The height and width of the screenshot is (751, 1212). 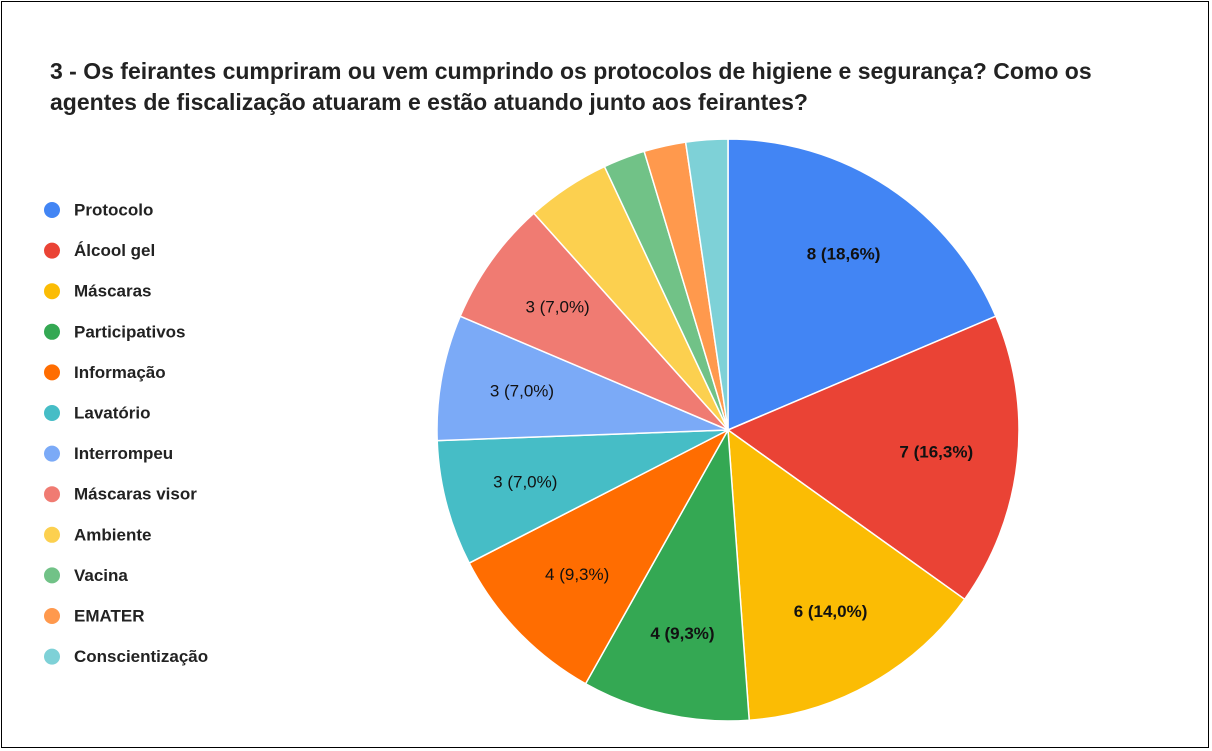 What do you see at coordinates (112, 412) in the screenshot?
I see `legend-label: Lavatório` at bounding box center [112, 412].